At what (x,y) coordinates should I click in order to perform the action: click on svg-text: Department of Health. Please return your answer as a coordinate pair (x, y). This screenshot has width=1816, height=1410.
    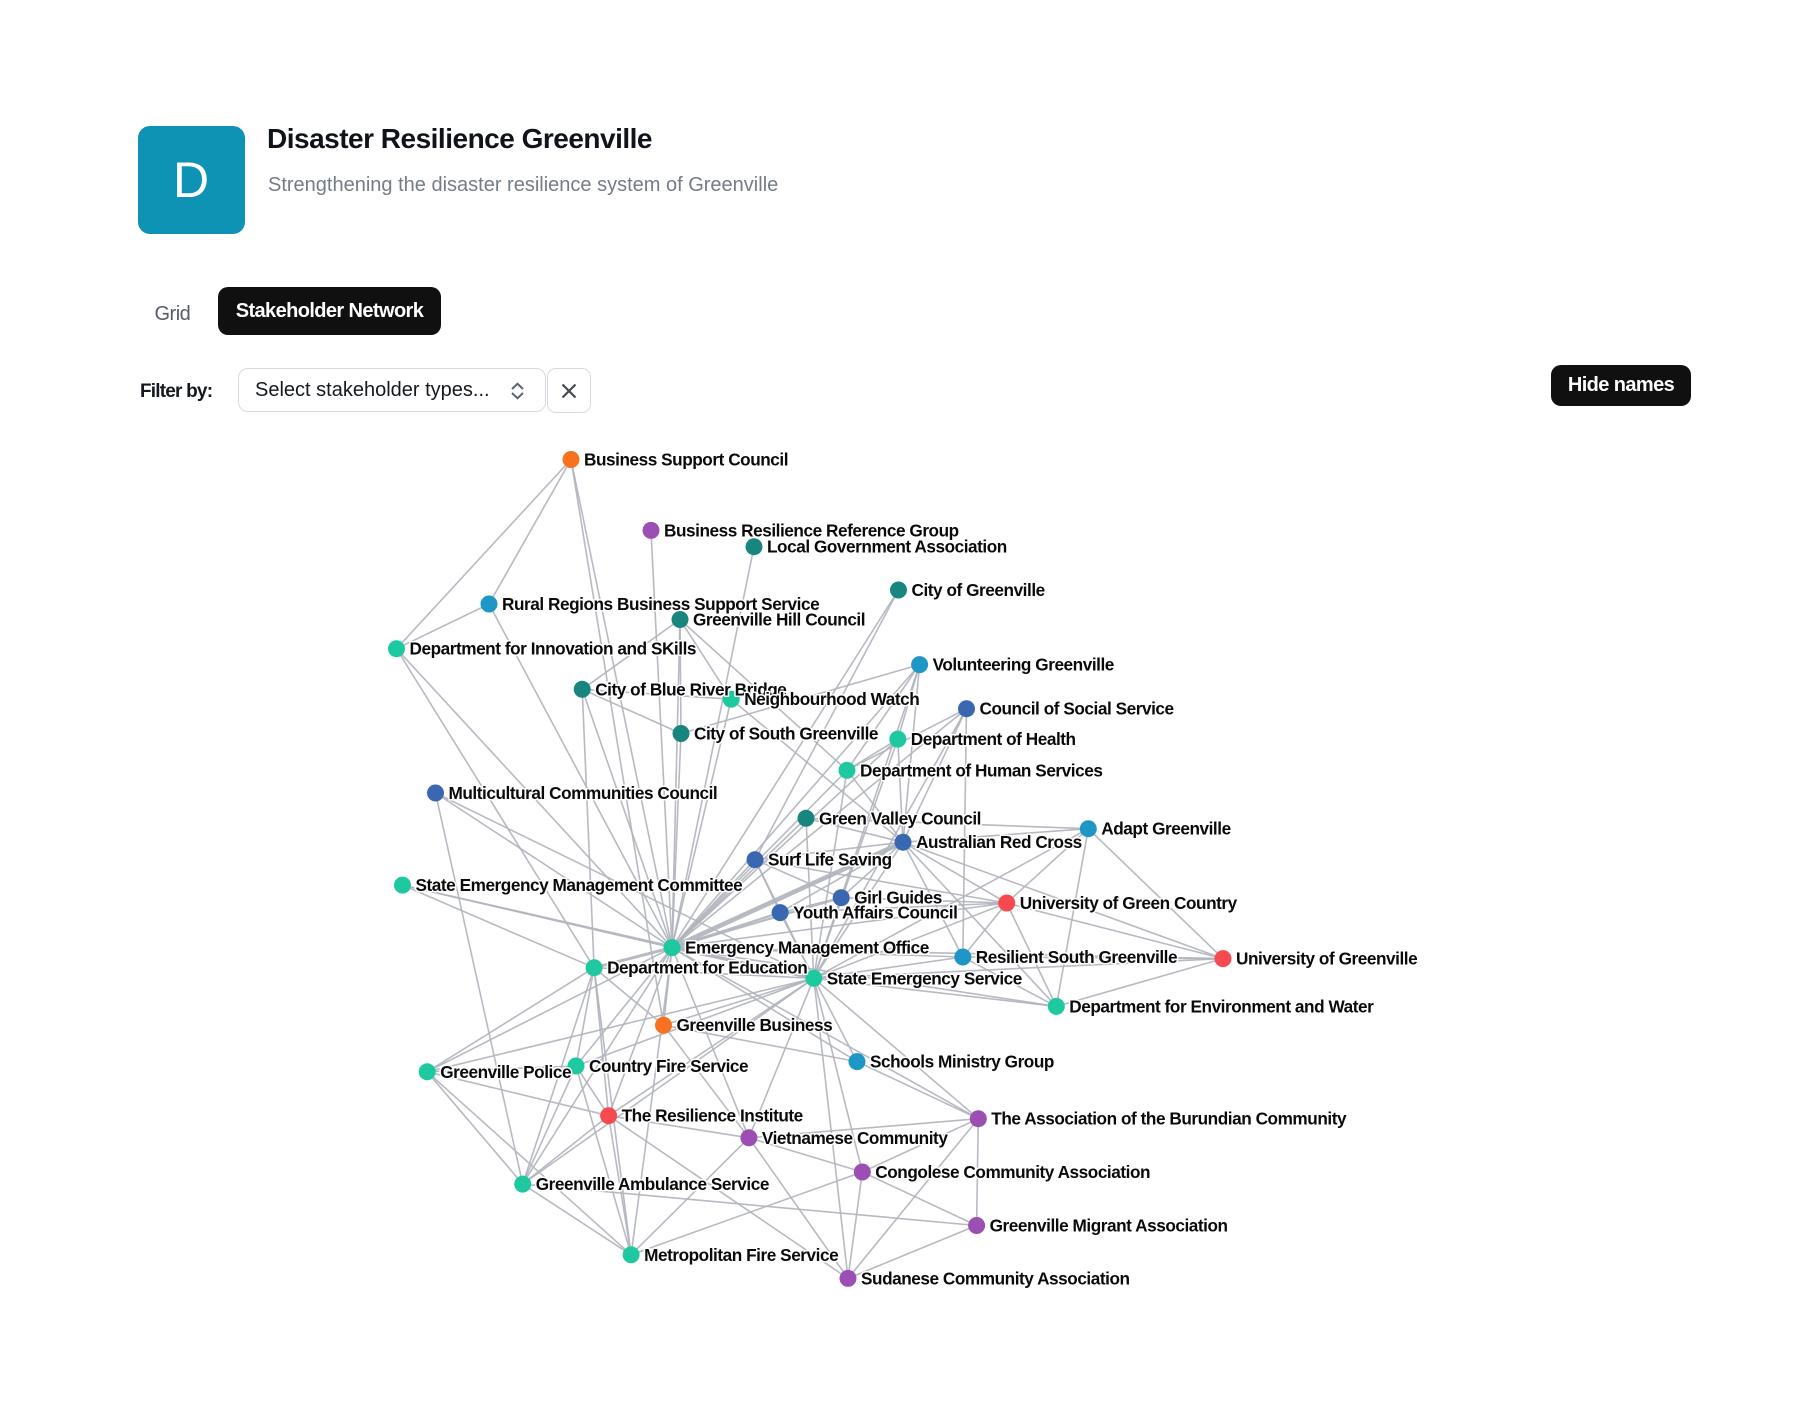
    Looking at the image, I should click on (993, 739).